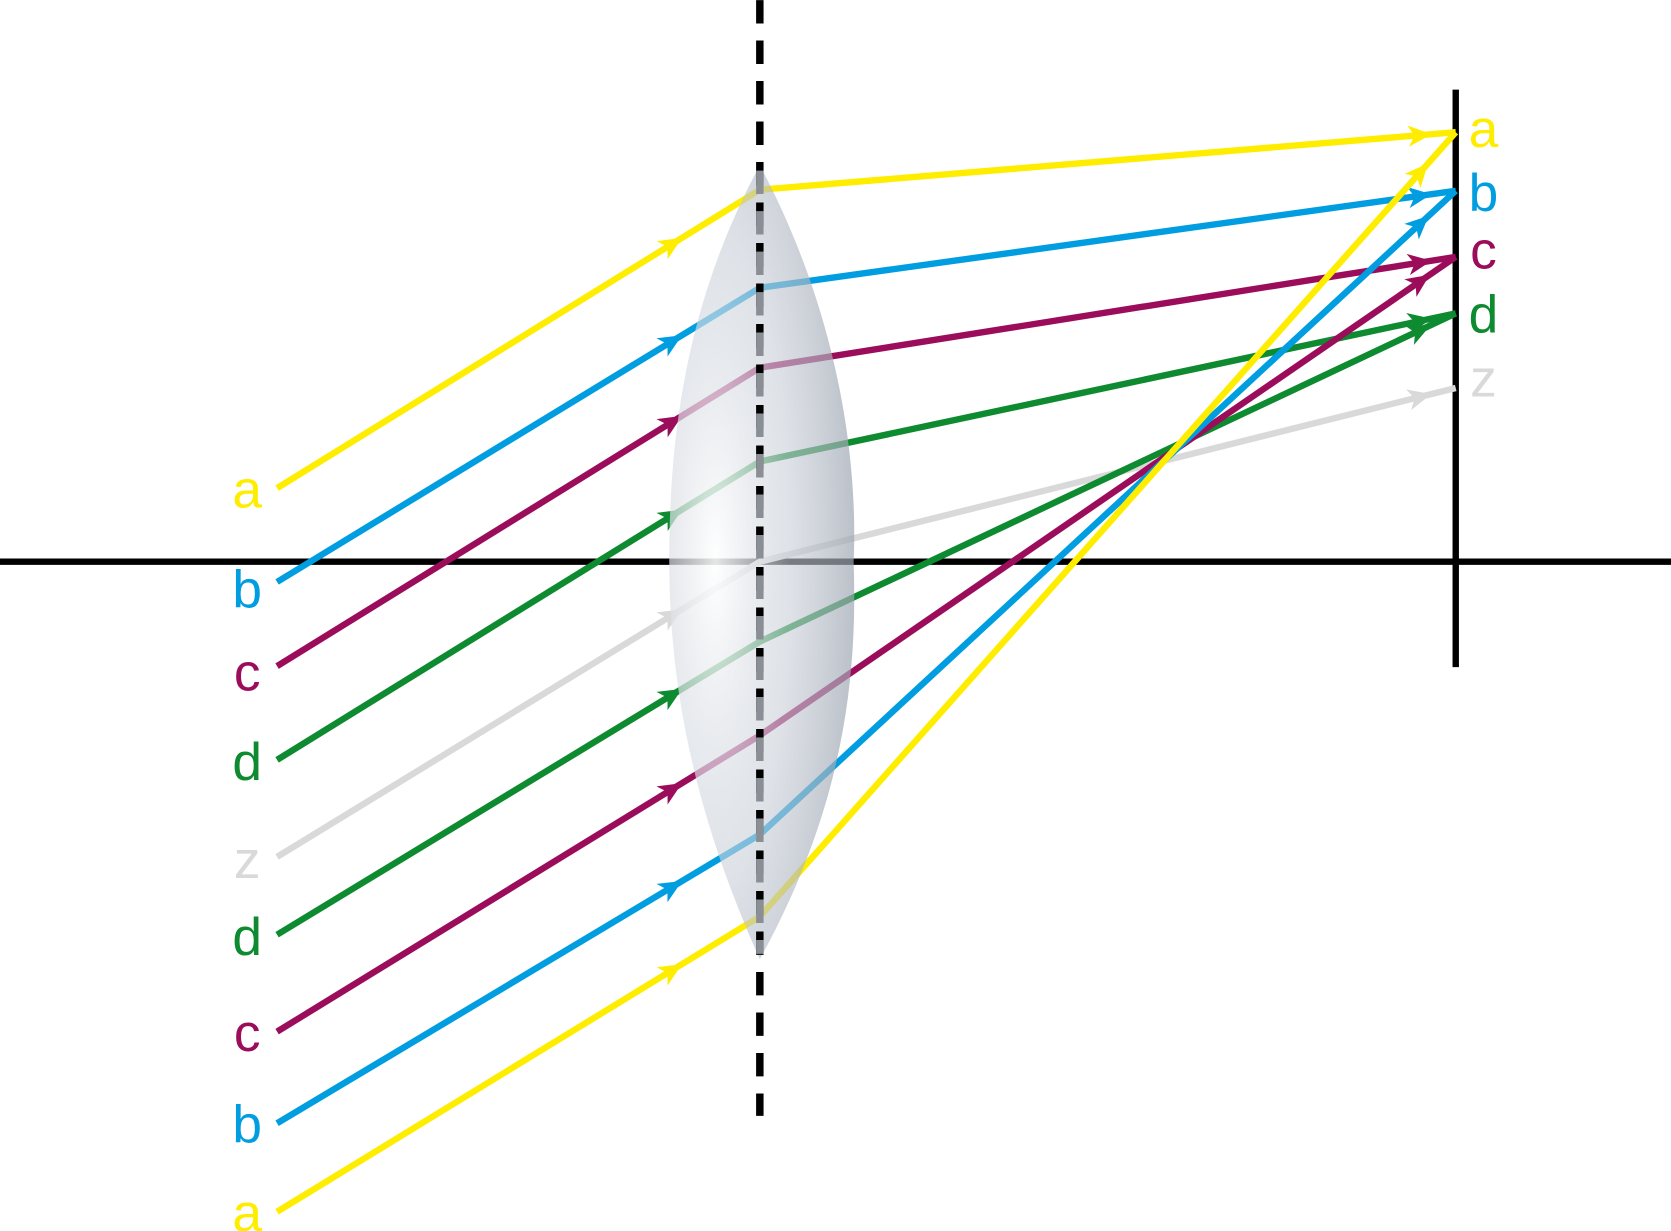  I want to click on object-label-z: z, so click(247, 860).